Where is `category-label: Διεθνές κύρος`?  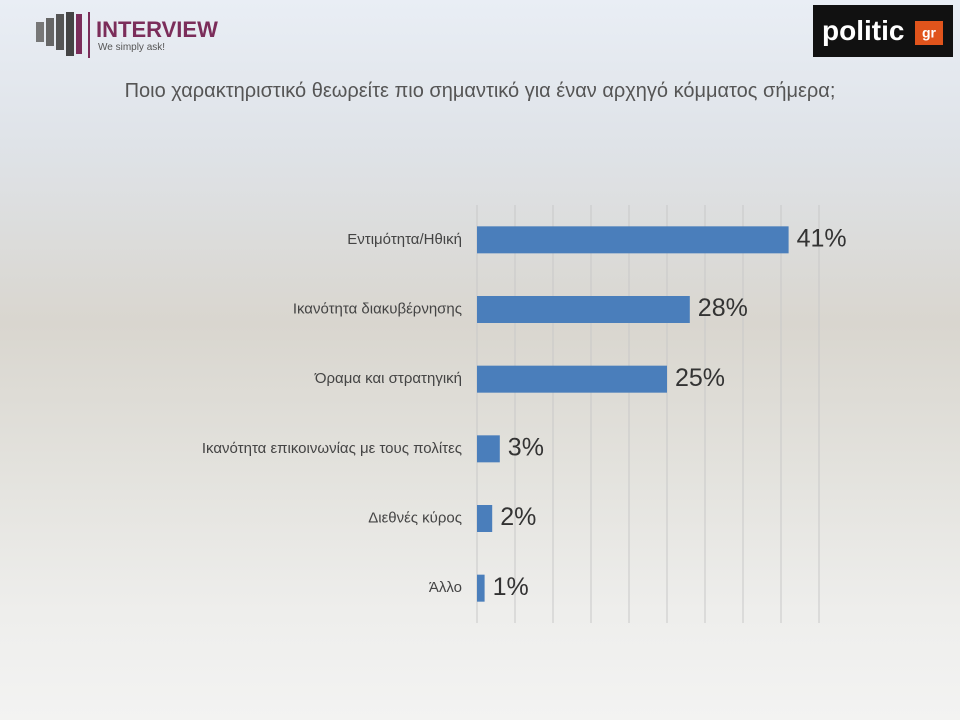 category-label: Διεθνές κύρος is located at coordinates (415, 517).